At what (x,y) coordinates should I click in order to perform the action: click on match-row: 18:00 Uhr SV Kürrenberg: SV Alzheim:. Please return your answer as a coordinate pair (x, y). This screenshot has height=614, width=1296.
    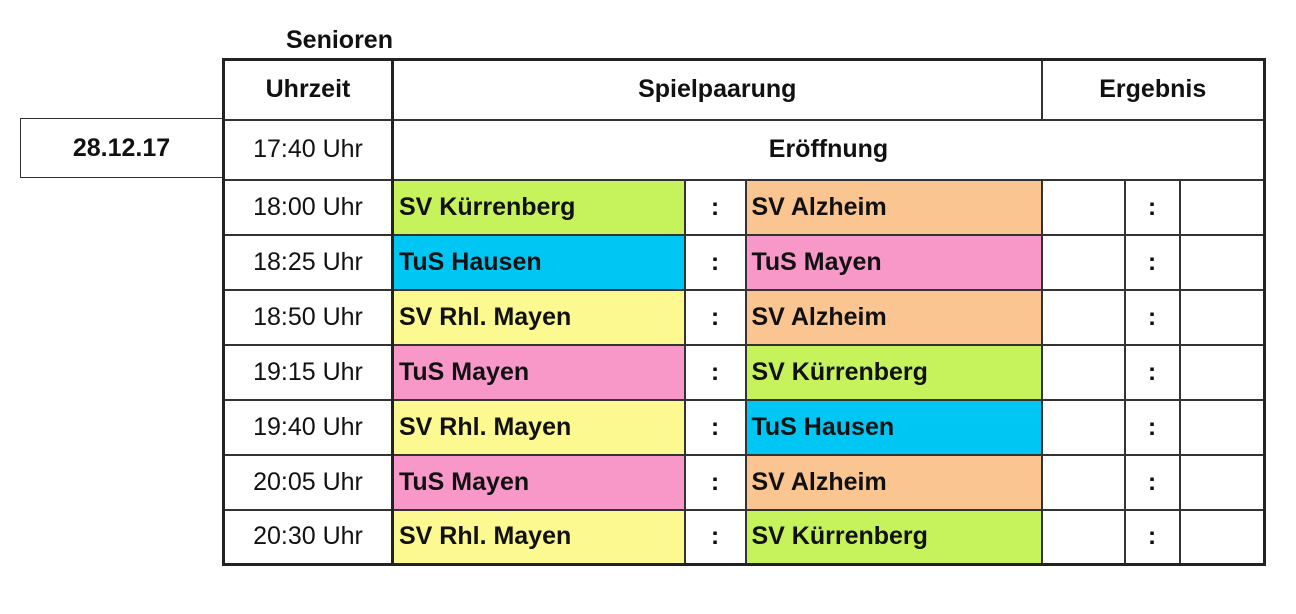
    Looking at the image, I should click on (744, 207).